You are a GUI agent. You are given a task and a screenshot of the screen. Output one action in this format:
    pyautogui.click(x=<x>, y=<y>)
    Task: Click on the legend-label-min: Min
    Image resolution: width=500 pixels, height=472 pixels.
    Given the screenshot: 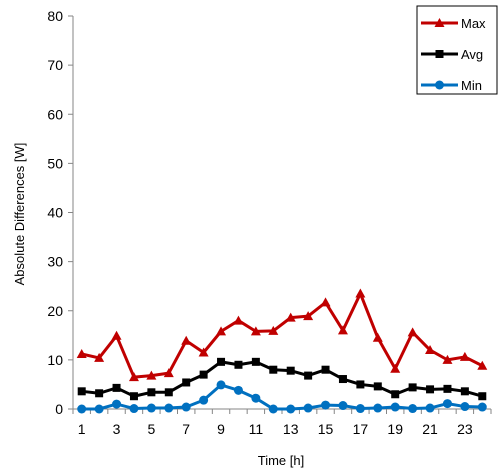 What is the action you would take?
    pyautogui.click(x=471, y=85)
    